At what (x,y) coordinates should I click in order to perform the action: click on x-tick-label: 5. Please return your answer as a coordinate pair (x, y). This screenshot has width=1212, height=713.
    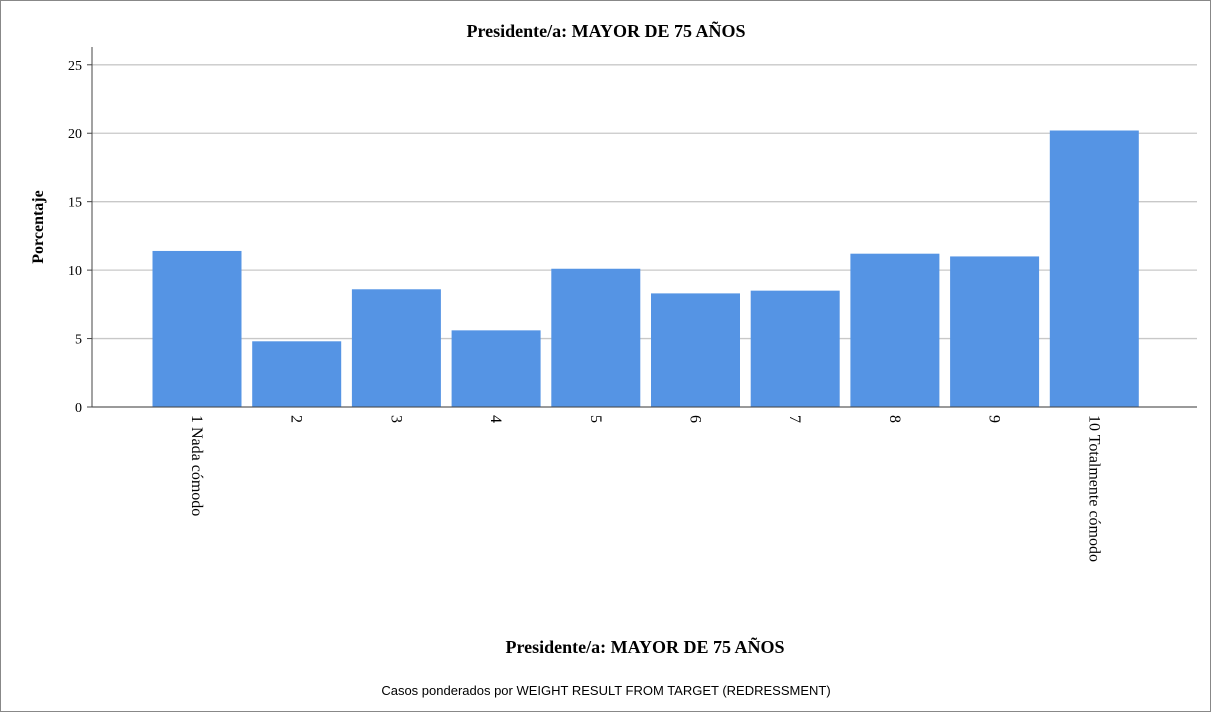
    Looking at the image, I should click on (595, 419).